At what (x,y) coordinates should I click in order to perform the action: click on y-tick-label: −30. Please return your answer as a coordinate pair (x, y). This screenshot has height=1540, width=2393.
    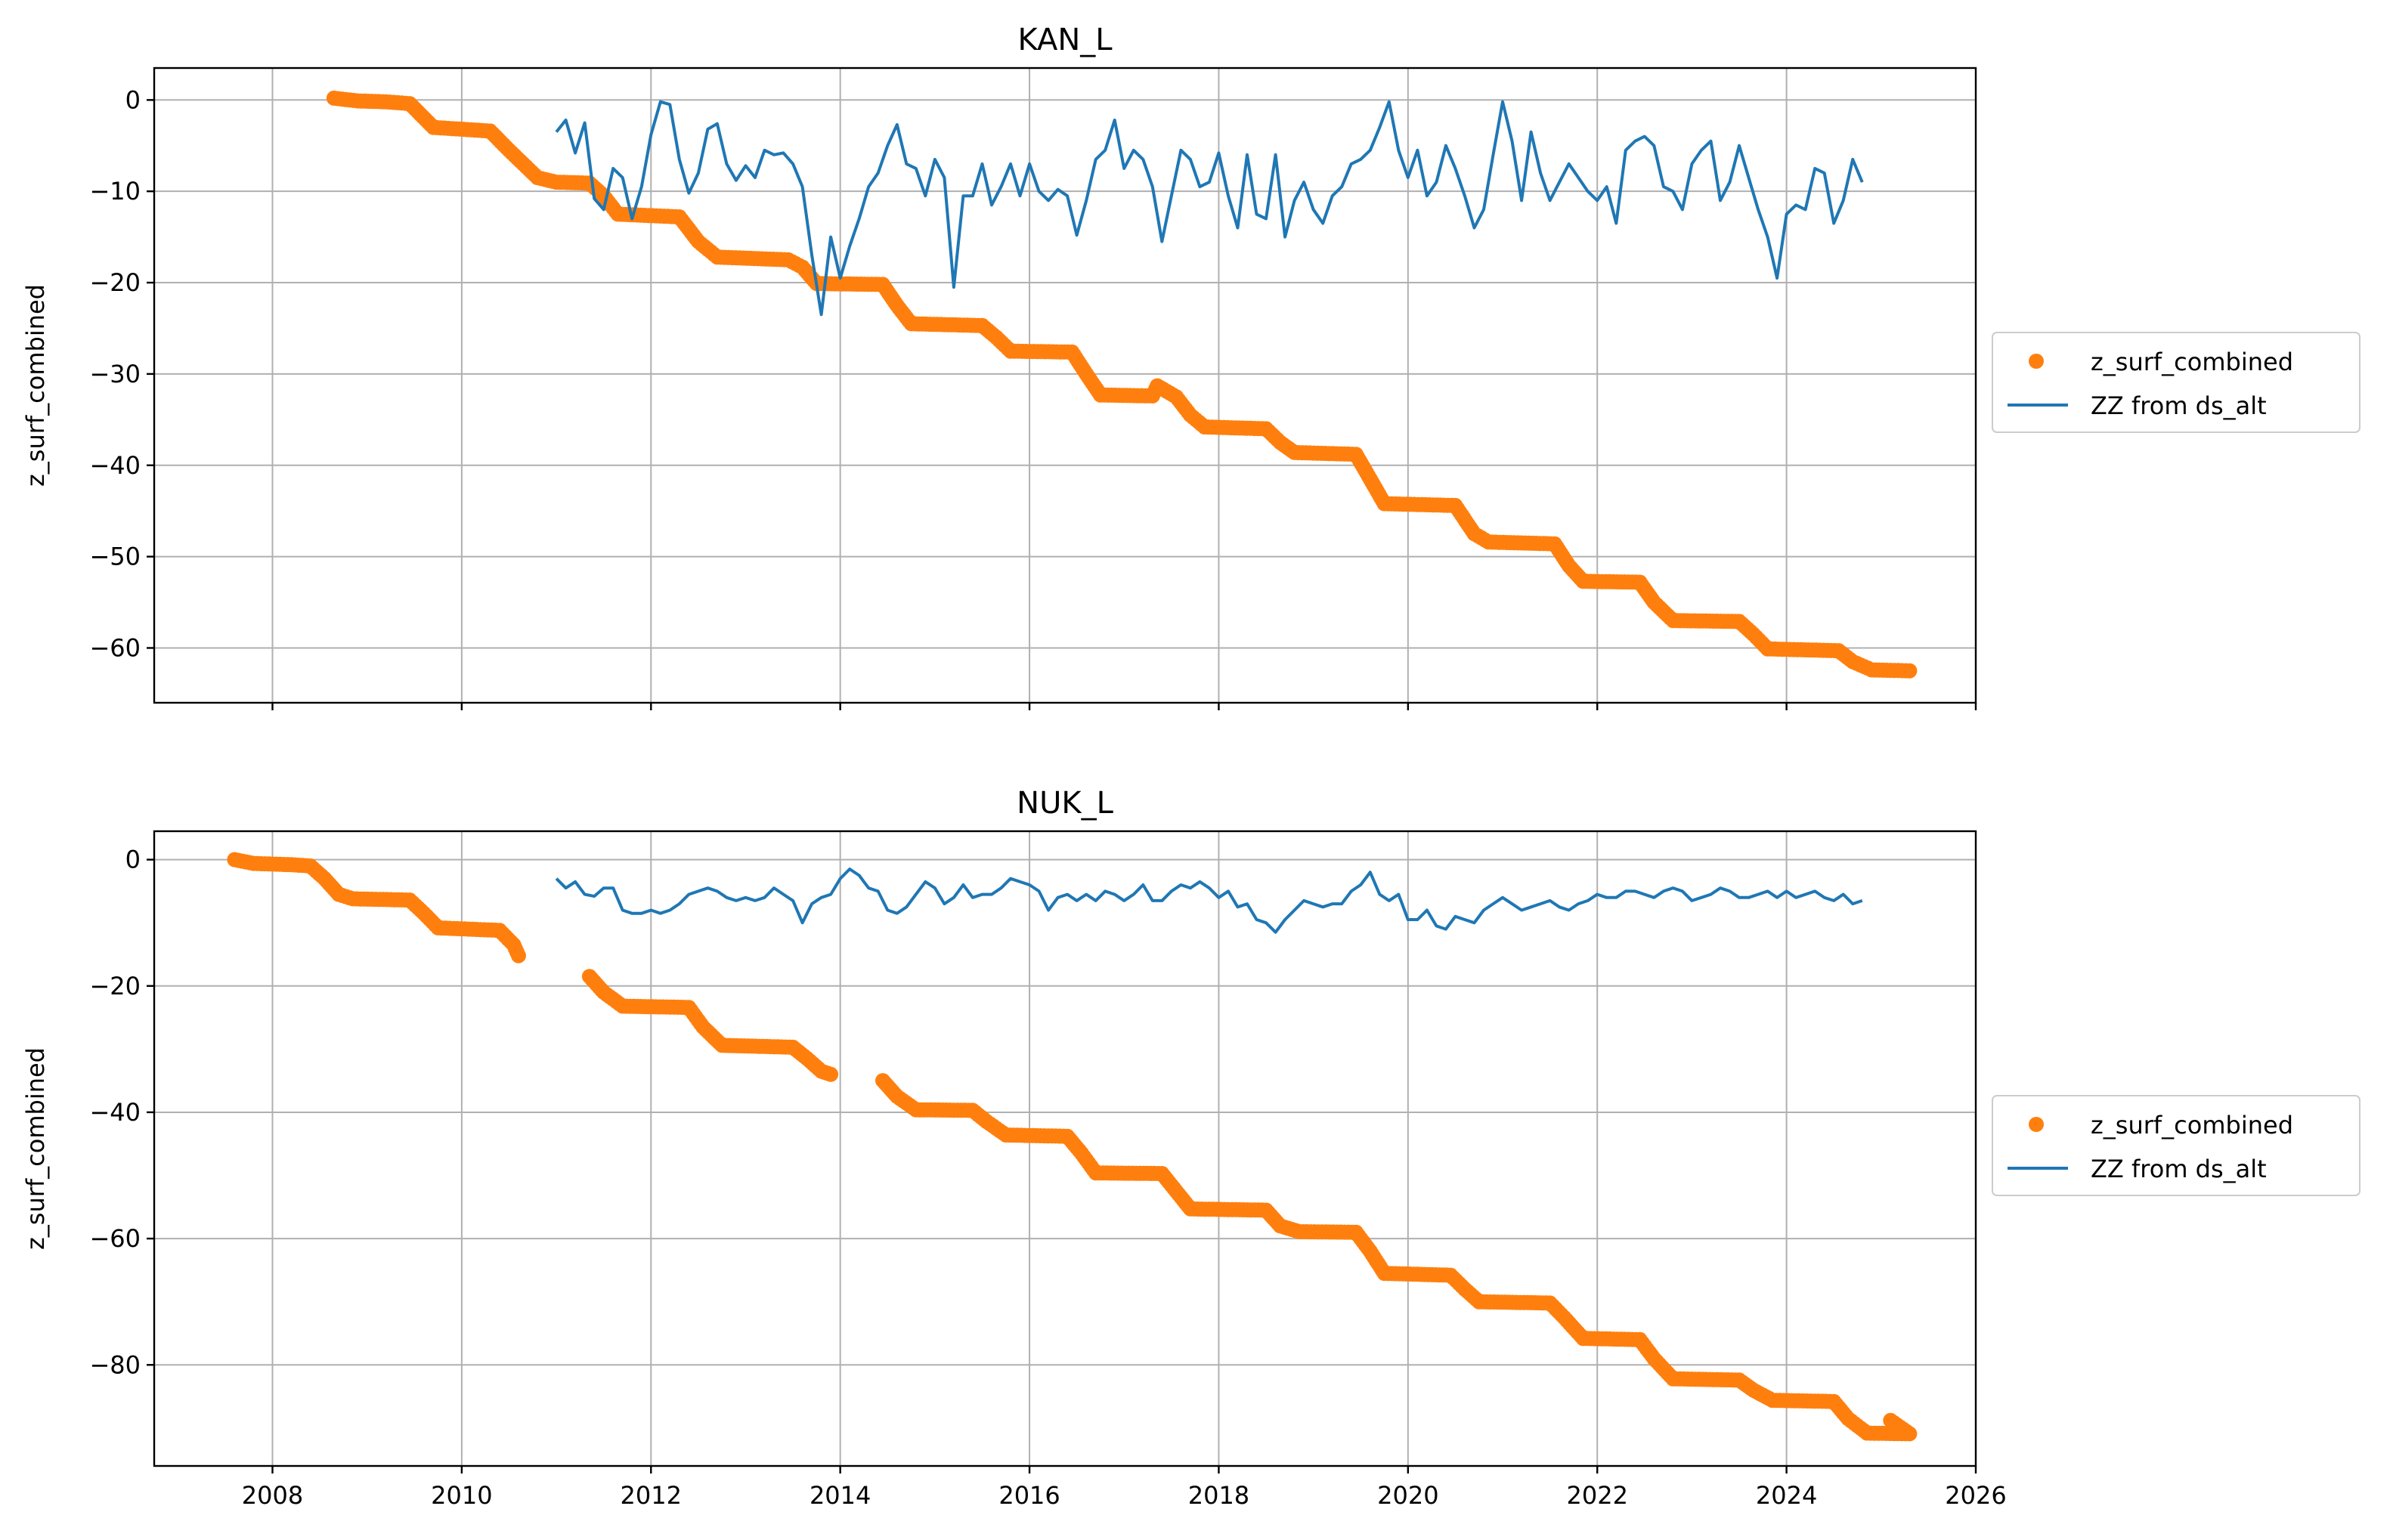
    Looking at the image, I should click on (115, 374).